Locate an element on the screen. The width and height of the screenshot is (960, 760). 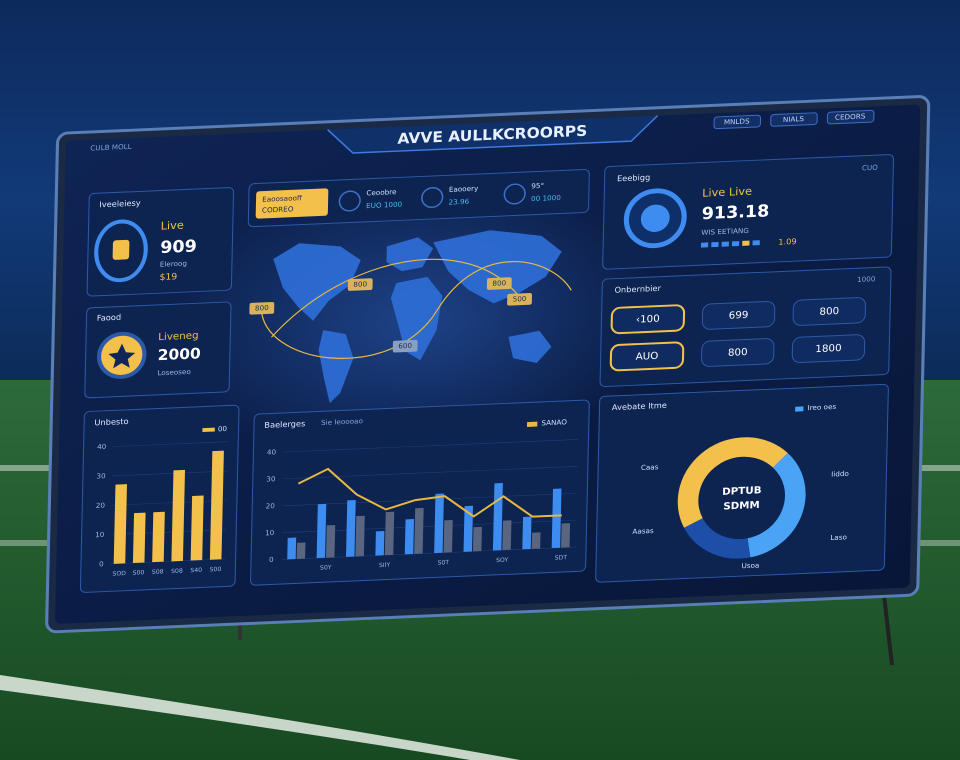
option-label: 800 is located at coordinates (738, 353).